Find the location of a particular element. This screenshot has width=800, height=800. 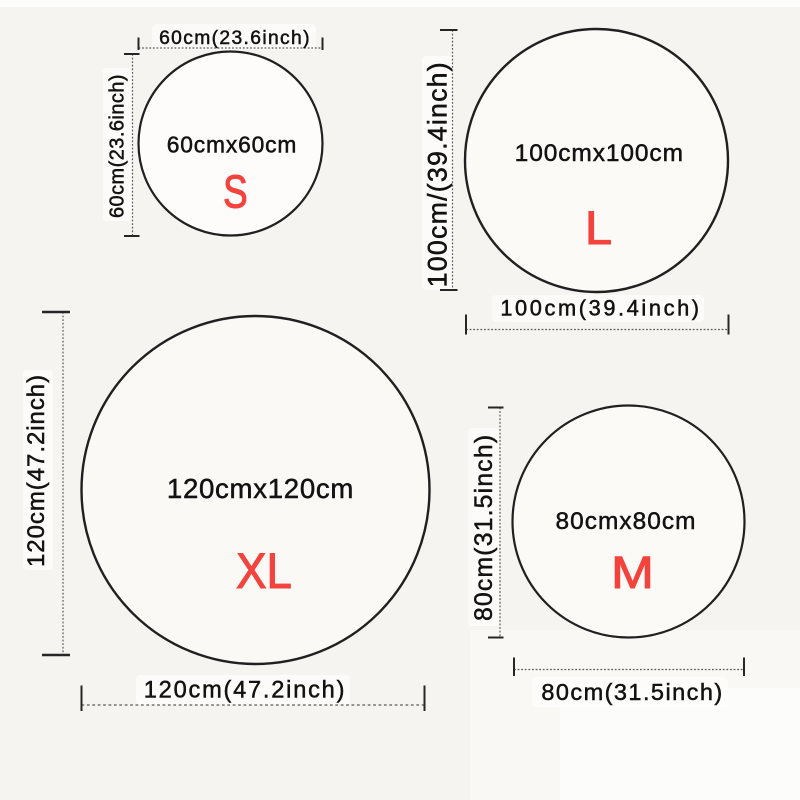

svg-text: 100cm/(39.4inch) is located at coordinates (438, 174).